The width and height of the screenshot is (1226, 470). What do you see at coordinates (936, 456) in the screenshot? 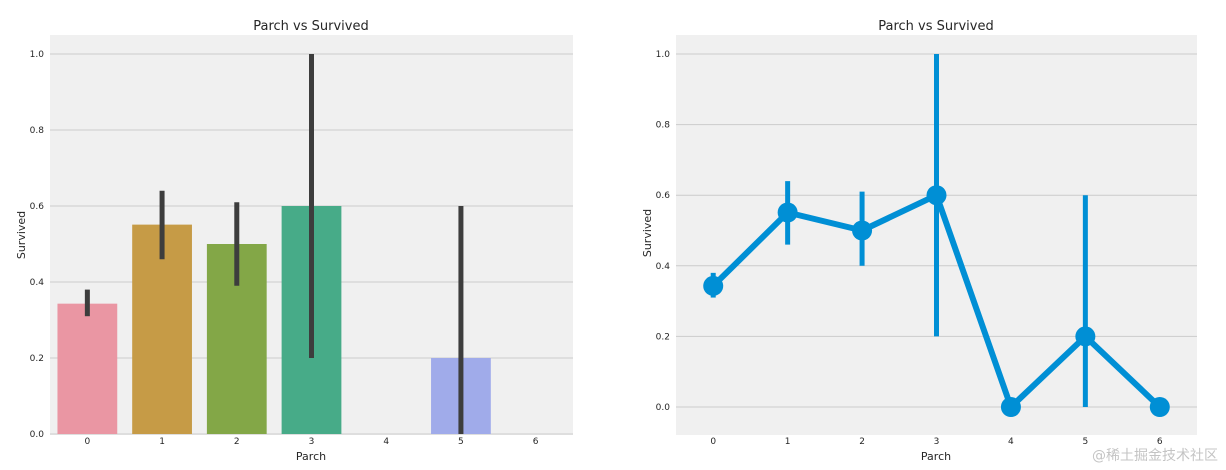
I see `point-x-axis-label: Parch` at bounding box center [936, 456].